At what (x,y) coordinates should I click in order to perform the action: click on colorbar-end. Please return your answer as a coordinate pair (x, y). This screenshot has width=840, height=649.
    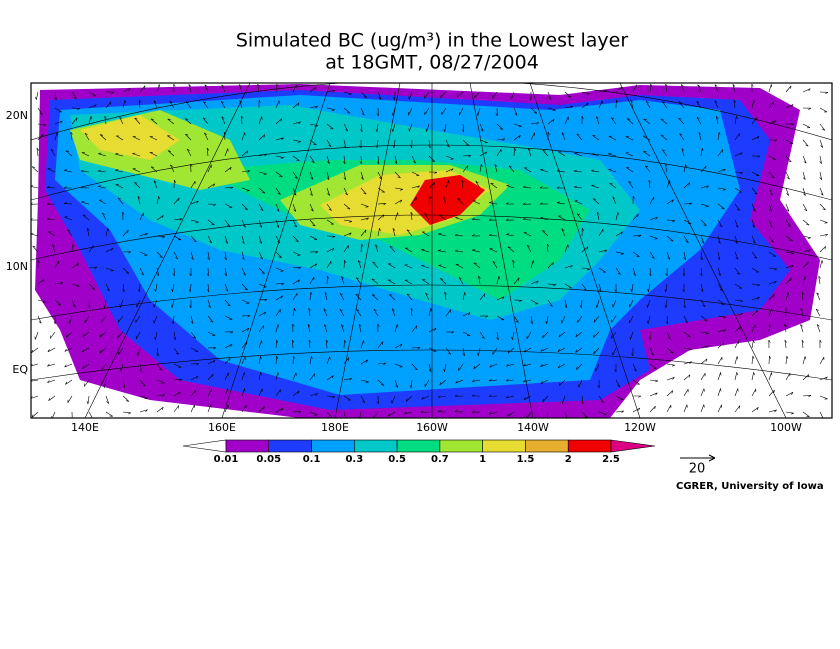
    Looking at the image, I should click on (204, 446).